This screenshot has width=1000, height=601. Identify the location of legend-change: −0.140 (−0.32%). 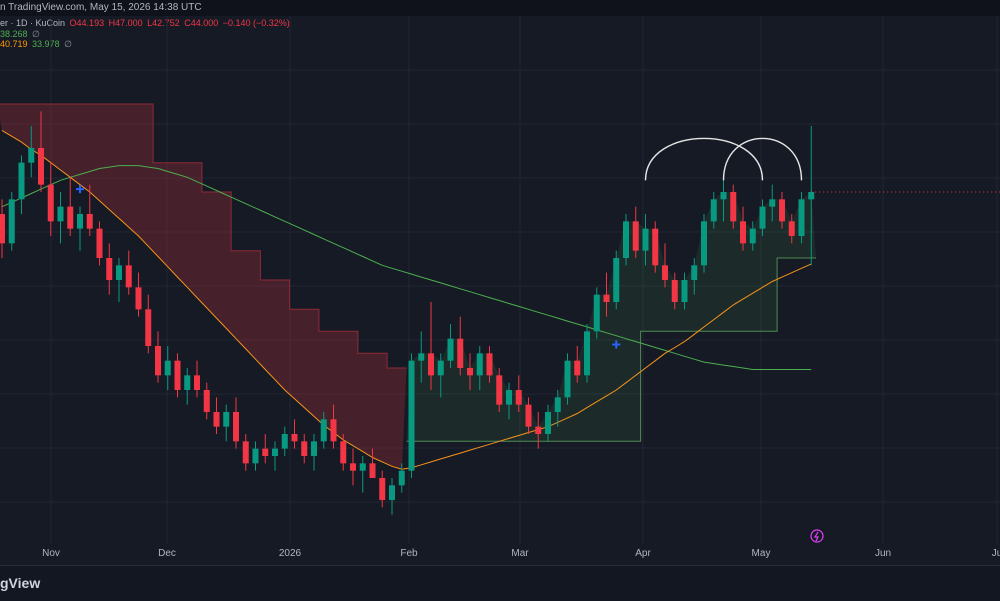
(256, 23).